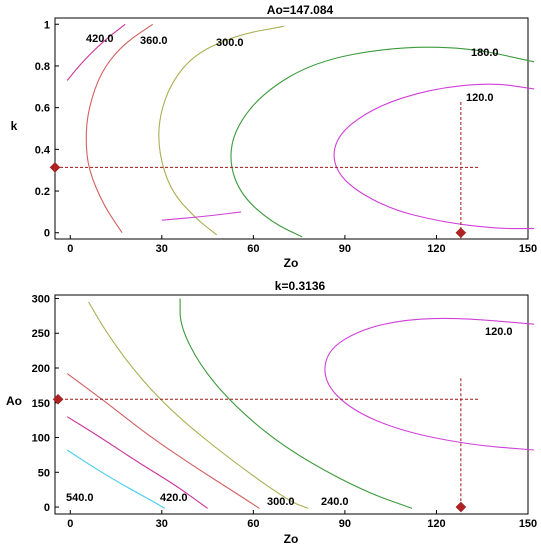  I want to click on bottom-y-axis-label: Ao, so click(14, 401).